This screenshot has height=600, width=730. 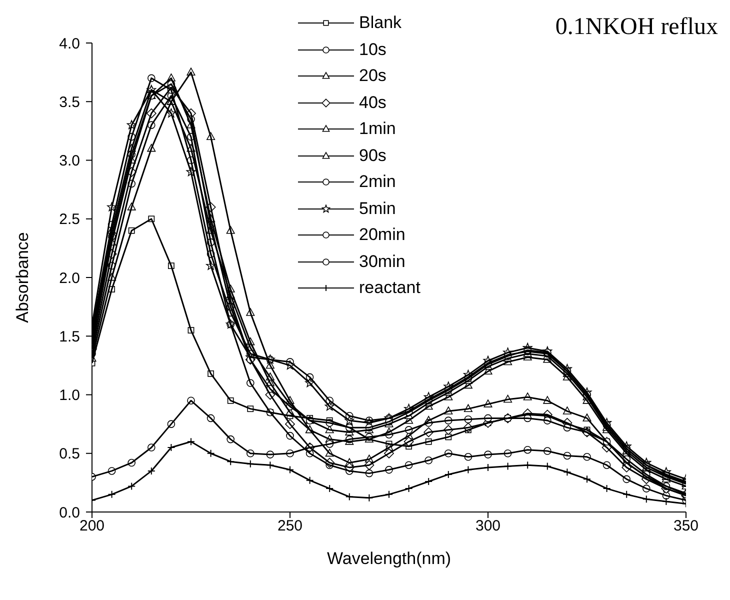 I want to click on y-tick-label: 2.5, so click(x=69, y=219).